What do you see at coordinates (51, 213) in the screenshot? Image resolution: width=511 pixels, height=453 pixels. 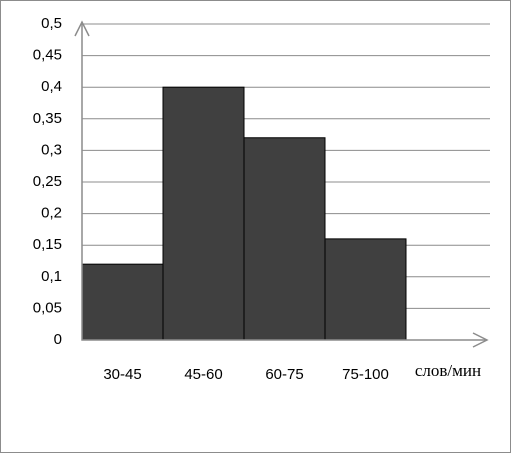 I see `y-tick-label: 0,2` at bounding box center [51, 213].